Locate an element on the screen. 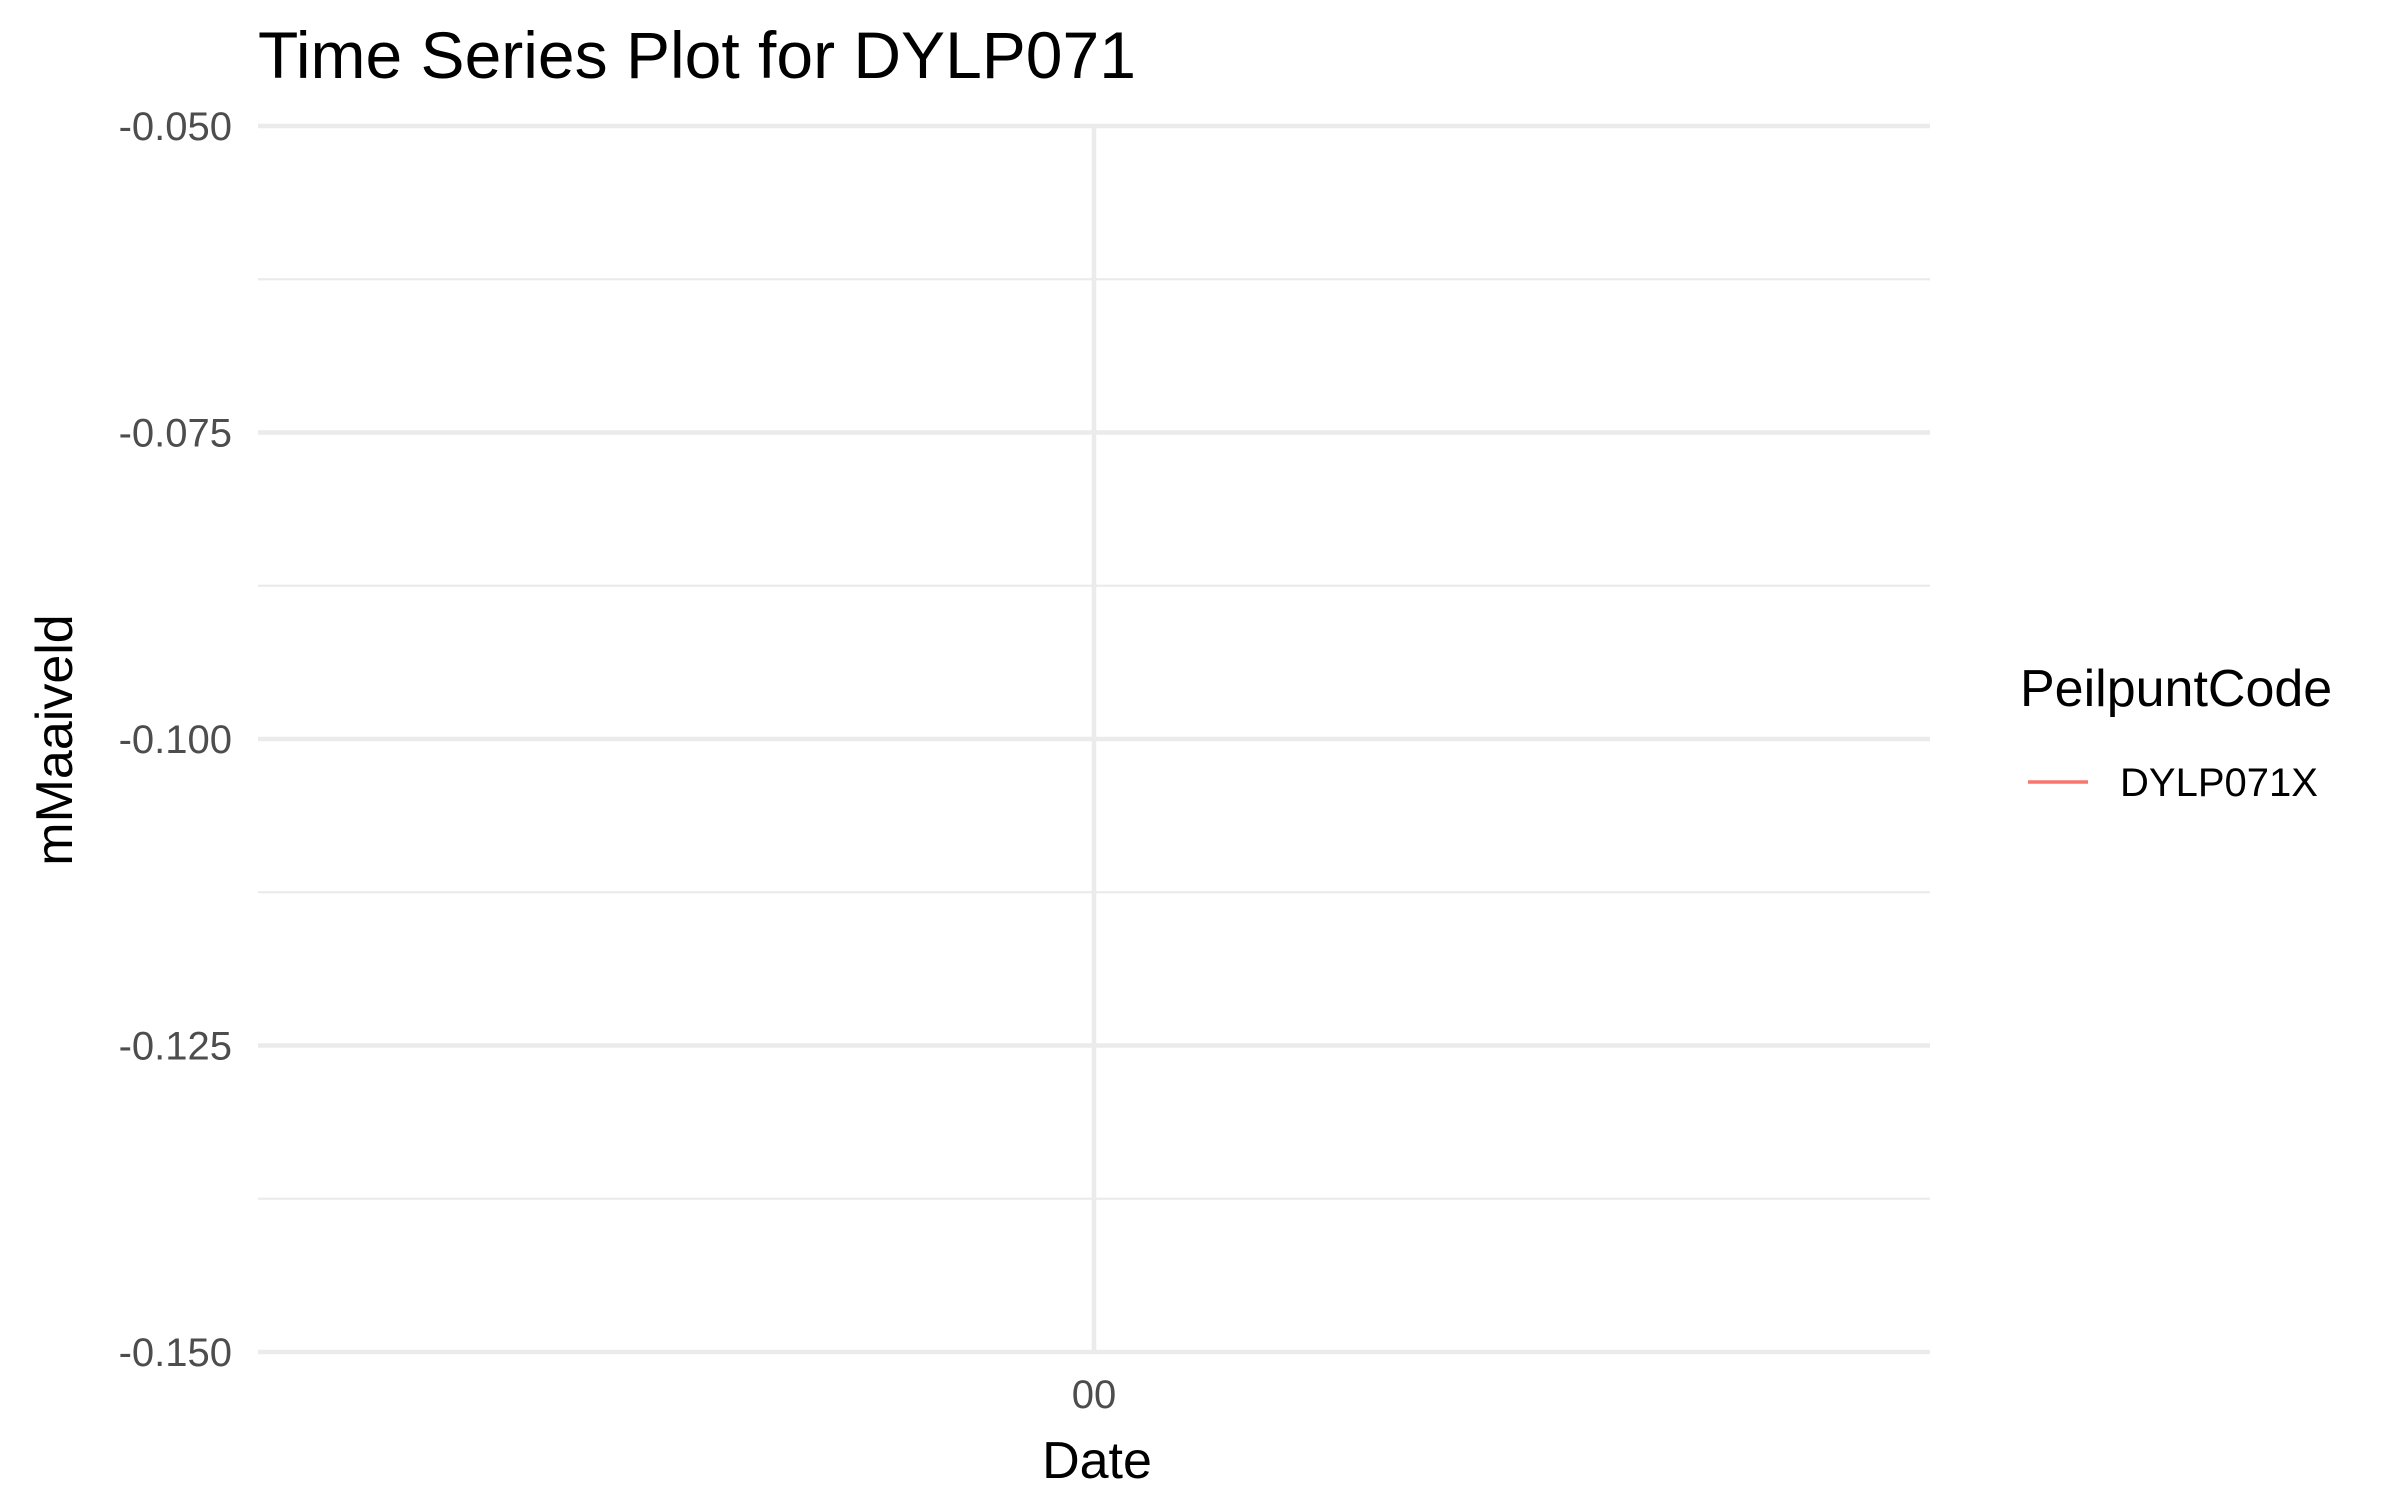 This screenshot has width=2400, height=1500. y-tick-label: -0.075 is located at coordinates (175, 434).